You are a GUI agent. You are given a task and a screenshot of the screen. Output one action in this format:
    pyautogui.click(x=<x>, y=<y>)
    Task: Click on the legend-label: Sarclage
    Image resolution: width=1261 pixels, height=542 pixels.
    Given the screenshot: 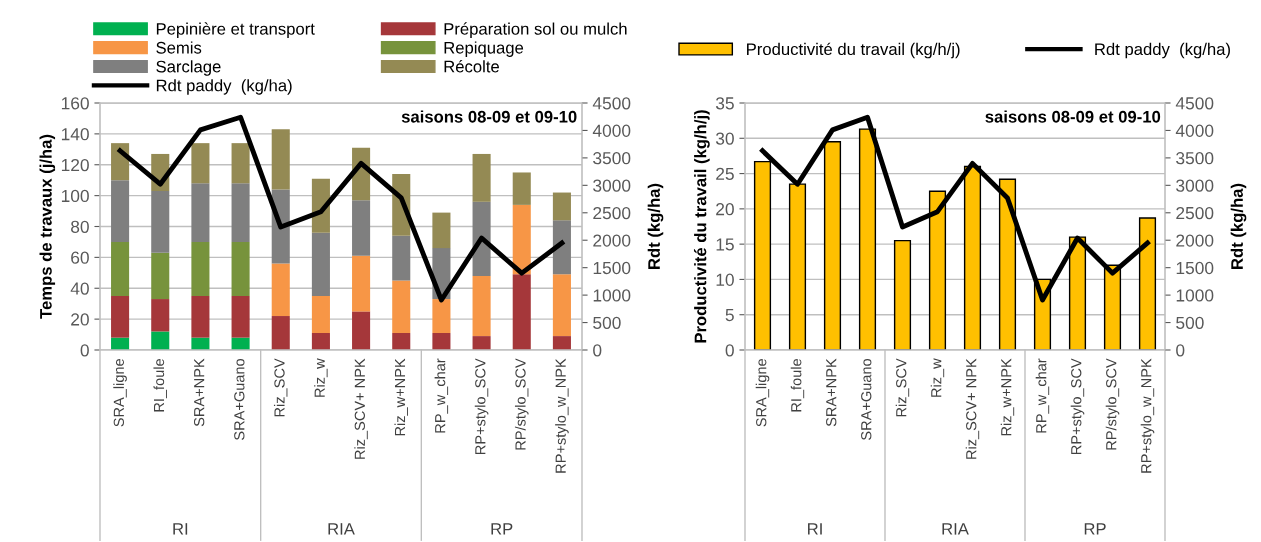 What is the action you would take?
    pyautogui.click(x=188, y=68)
    